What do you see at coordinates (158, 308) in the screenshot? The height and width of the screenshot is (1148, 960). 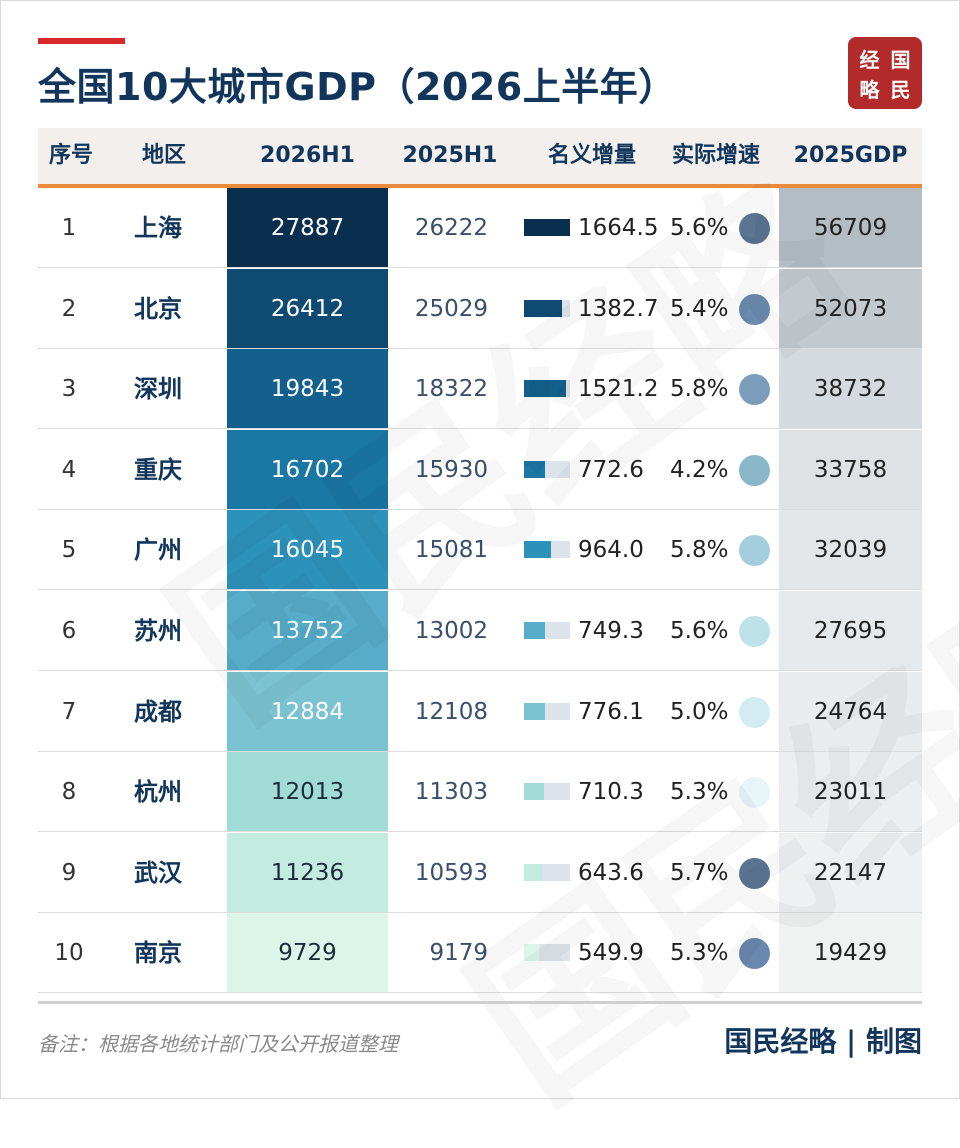 I see `city-cell: 北京` at bounding box center [158, 308].